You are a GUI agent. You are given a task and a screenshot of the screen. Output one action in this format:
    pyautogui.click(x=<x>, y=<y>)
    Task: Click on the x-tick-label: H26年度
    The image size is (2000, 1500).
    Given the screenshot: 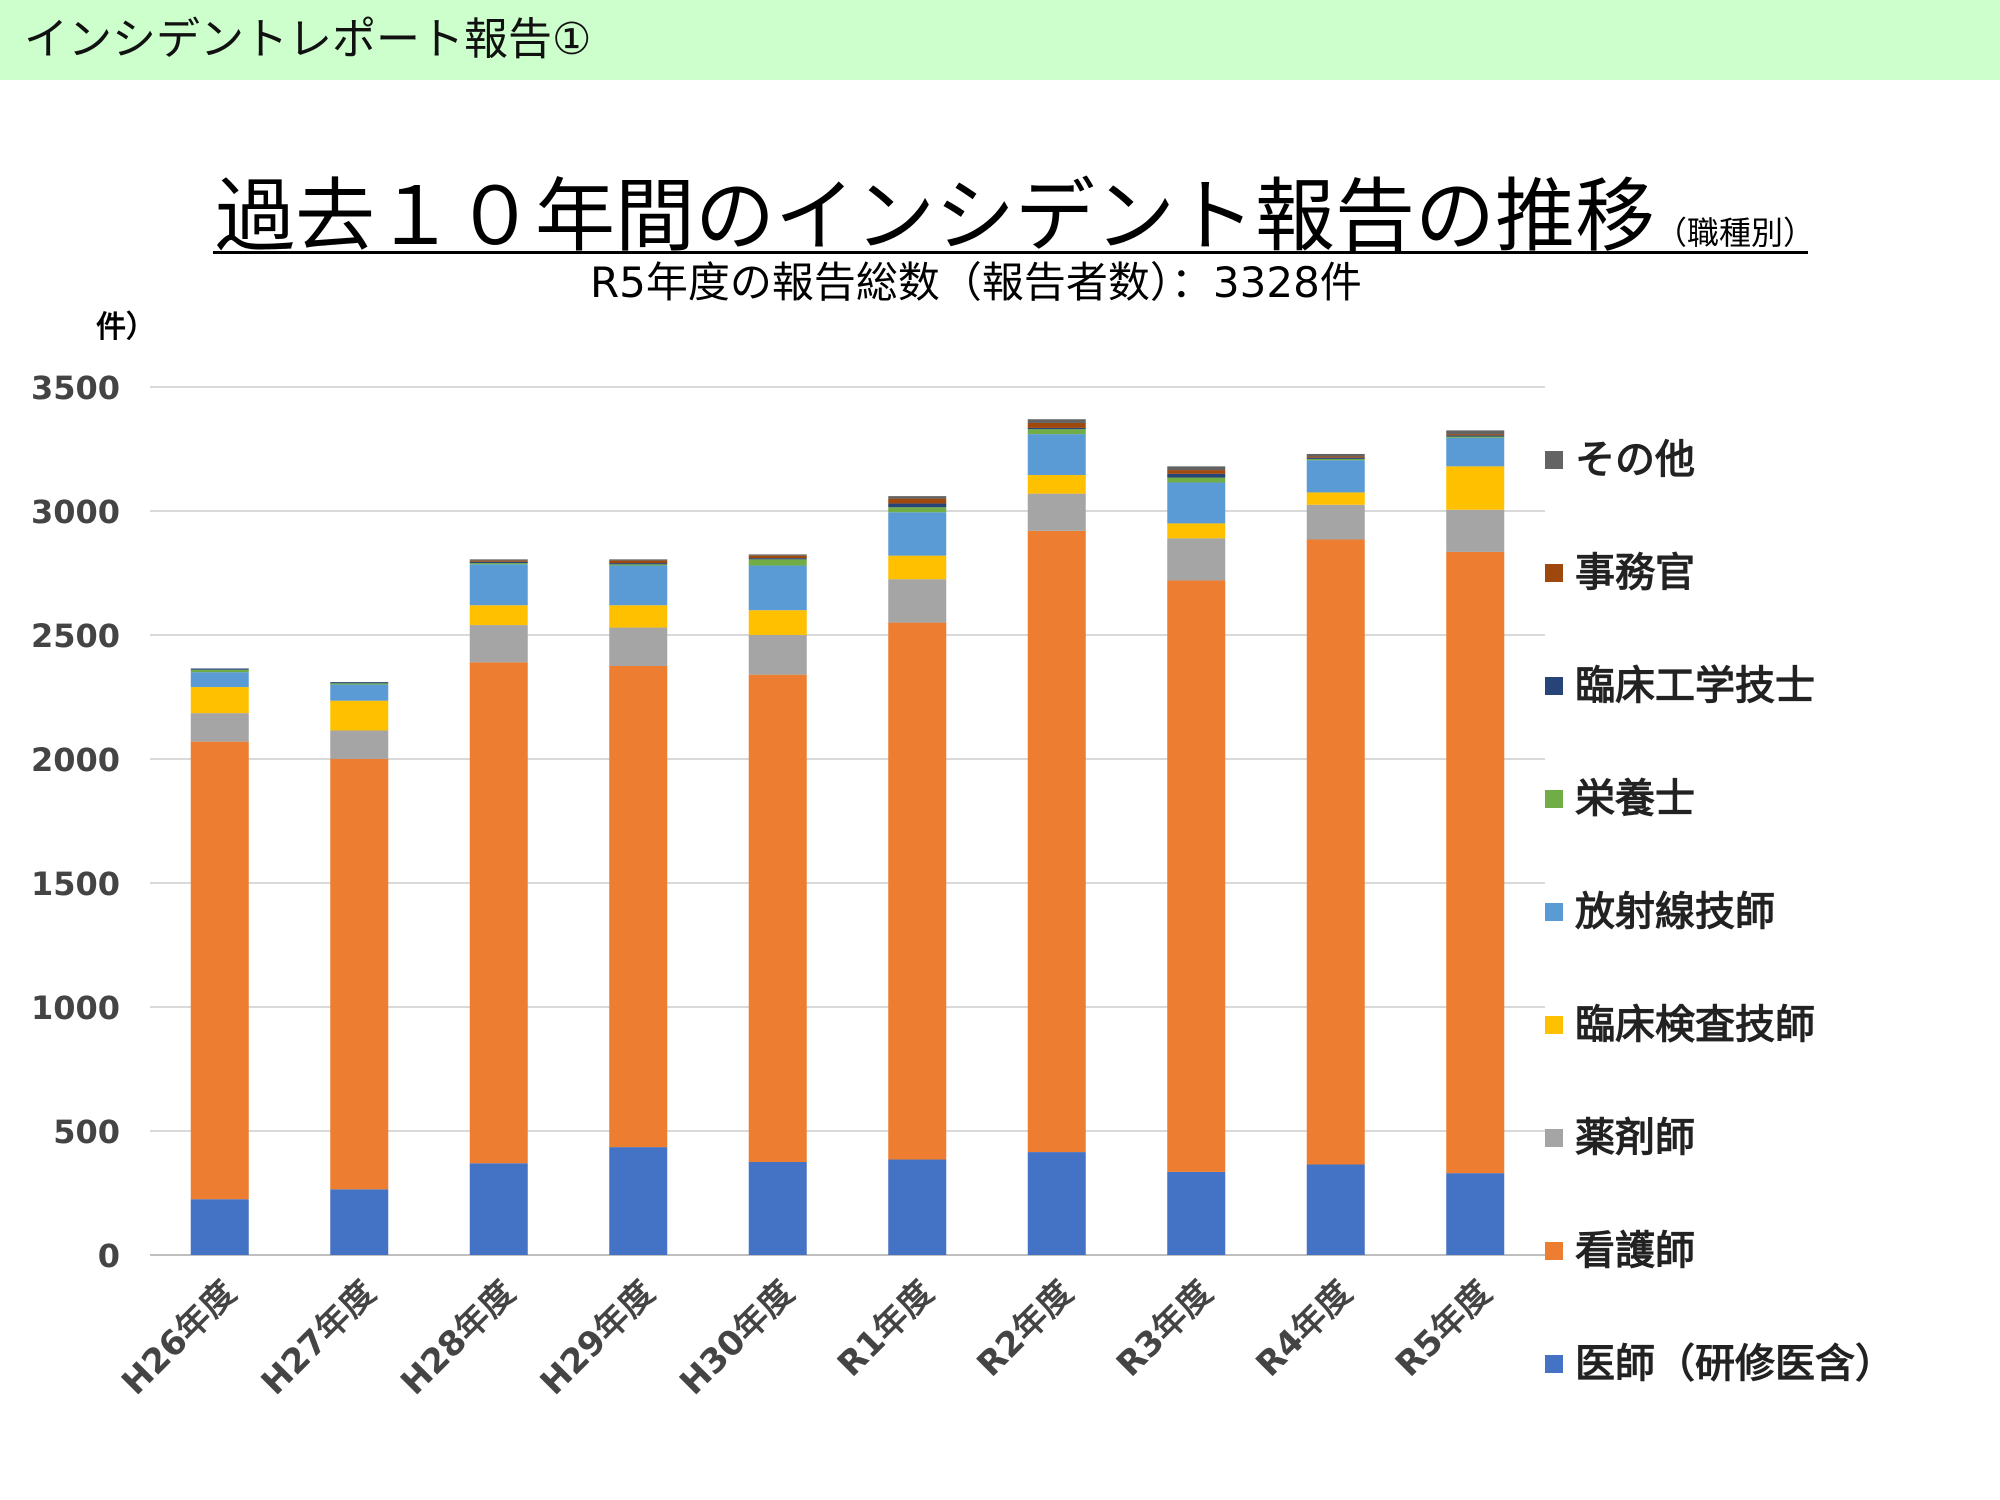 What is the action you would take?
    pyautogui.click(x=179, y=1338)
    